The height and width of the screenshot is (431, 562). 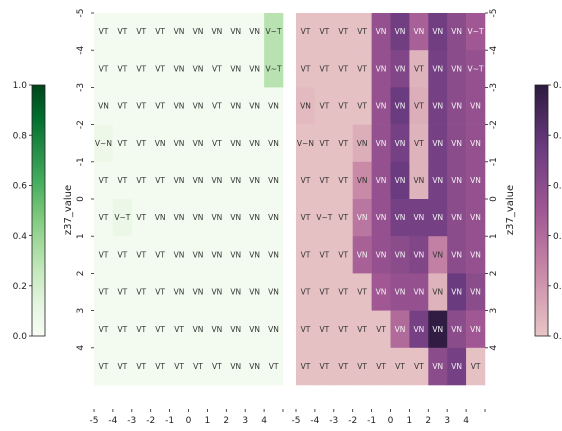 I want to click on right-ytick-label: -1, so click(x=494, y=161).